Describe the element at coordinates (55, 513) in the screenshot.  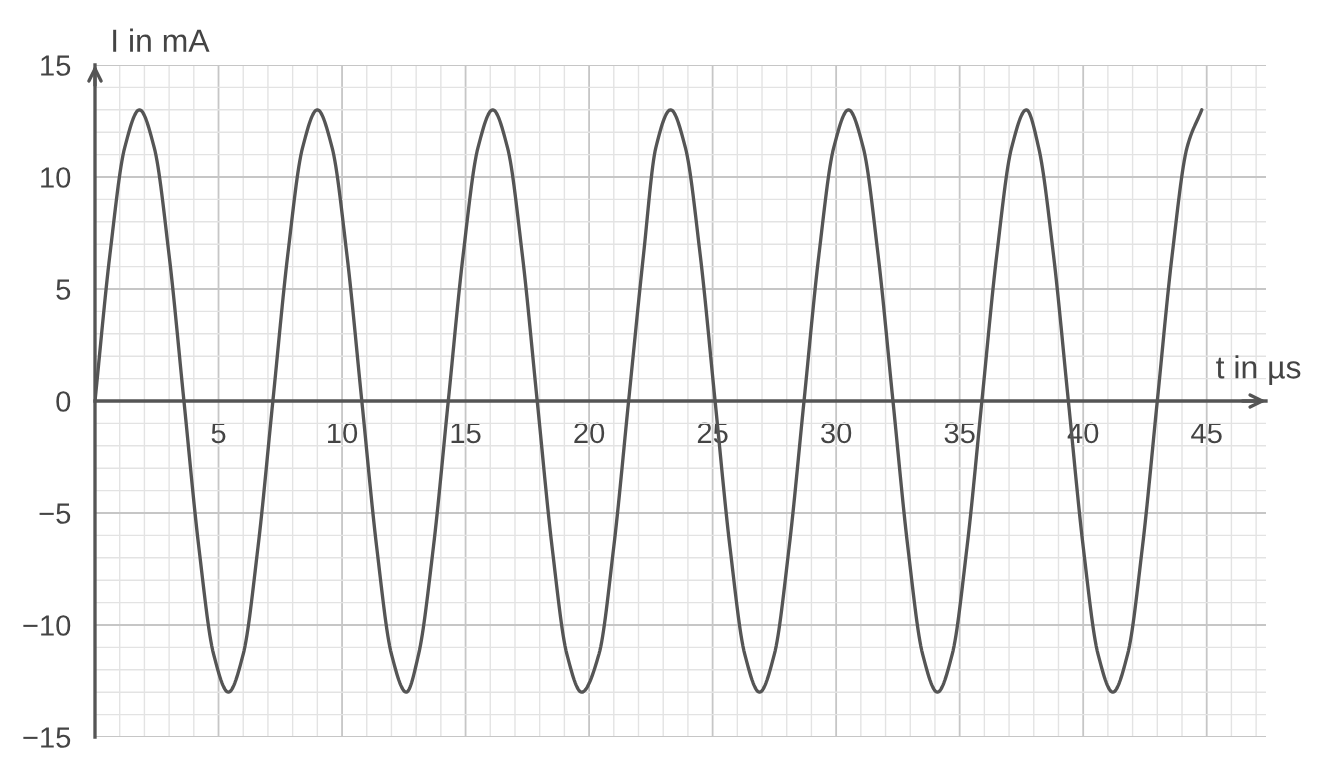
I see `y-tick-label: −5` at that location.